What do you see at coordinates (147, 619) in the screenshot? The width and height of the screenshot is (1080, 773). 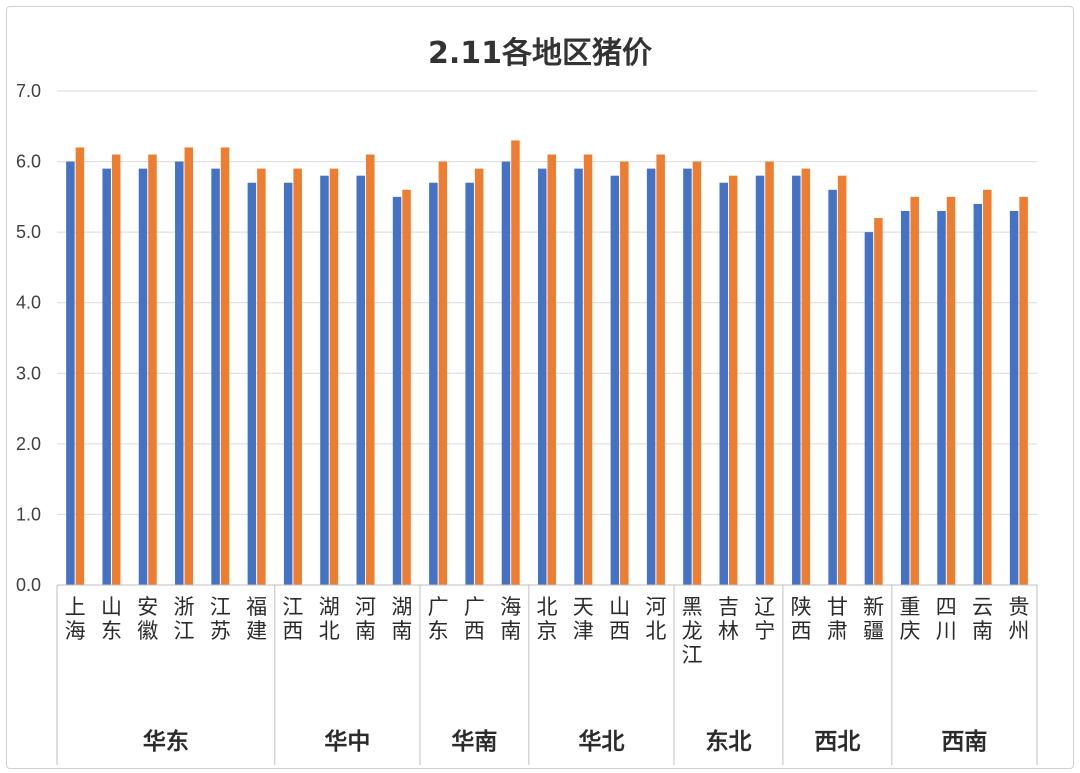 I see `x-category-label: 安徽` at bounding box center [147, 619].